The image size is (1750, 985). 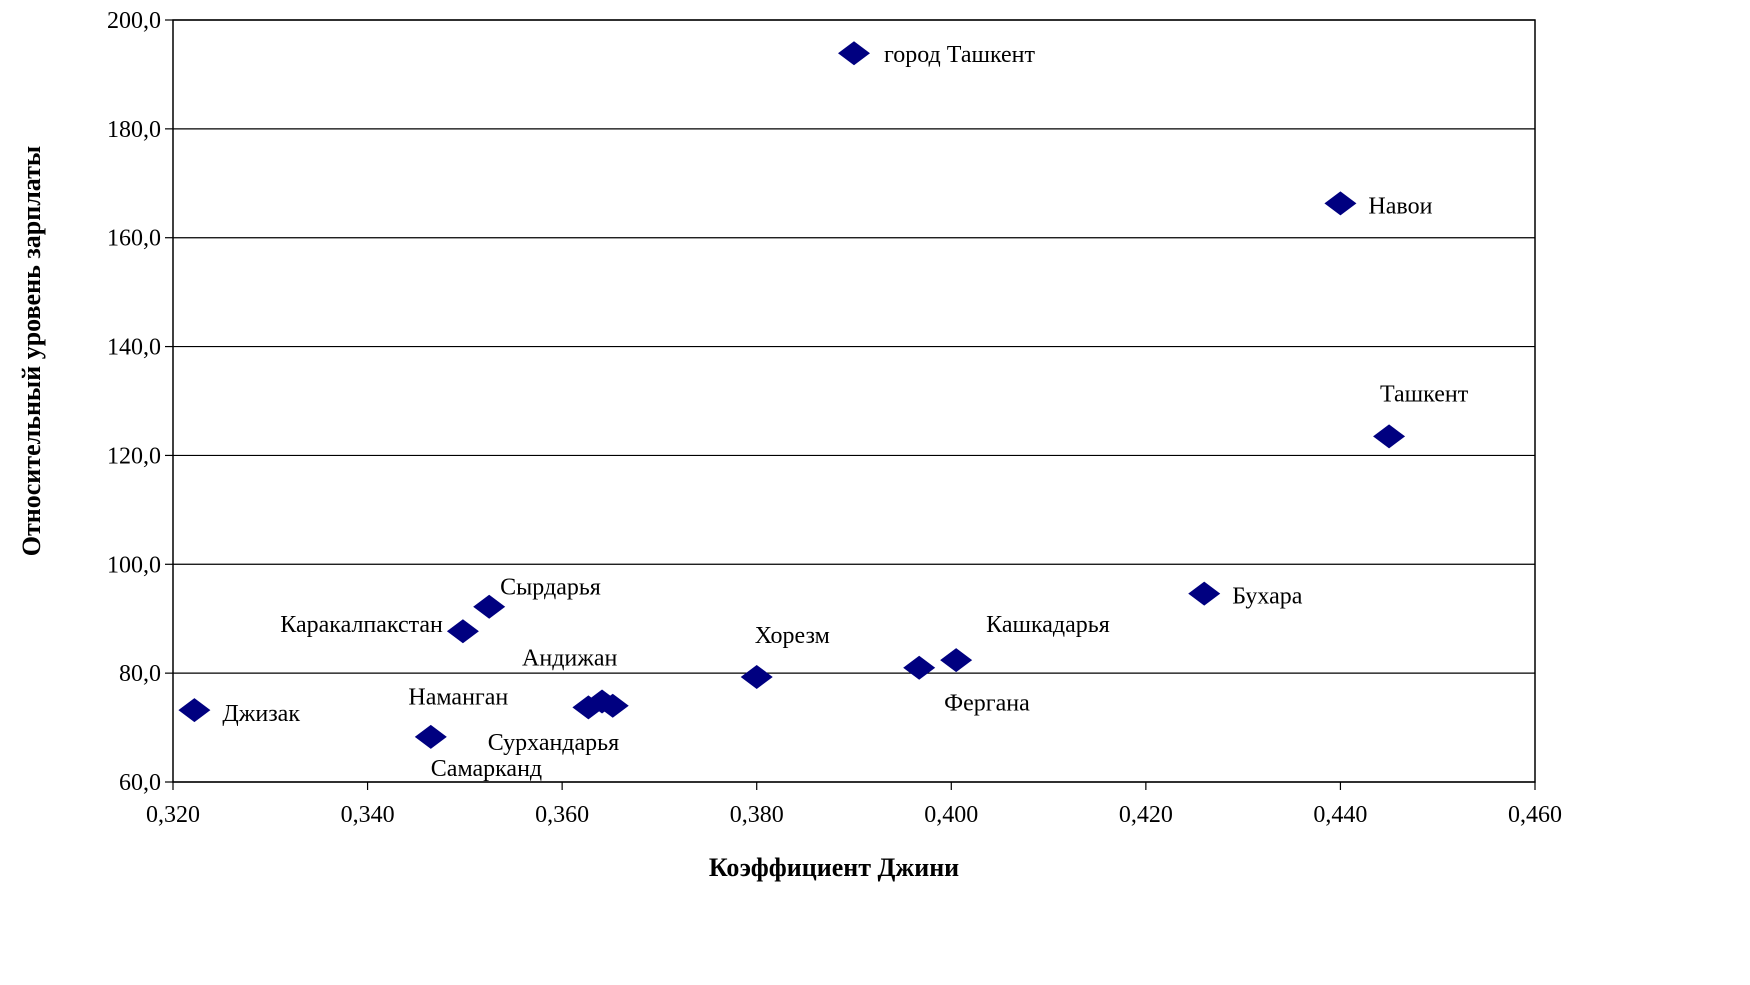 What do you see at coordinates (987, 704) in the screenshot?
I see `data-label: Фергана` at bounding box center [987, 704].